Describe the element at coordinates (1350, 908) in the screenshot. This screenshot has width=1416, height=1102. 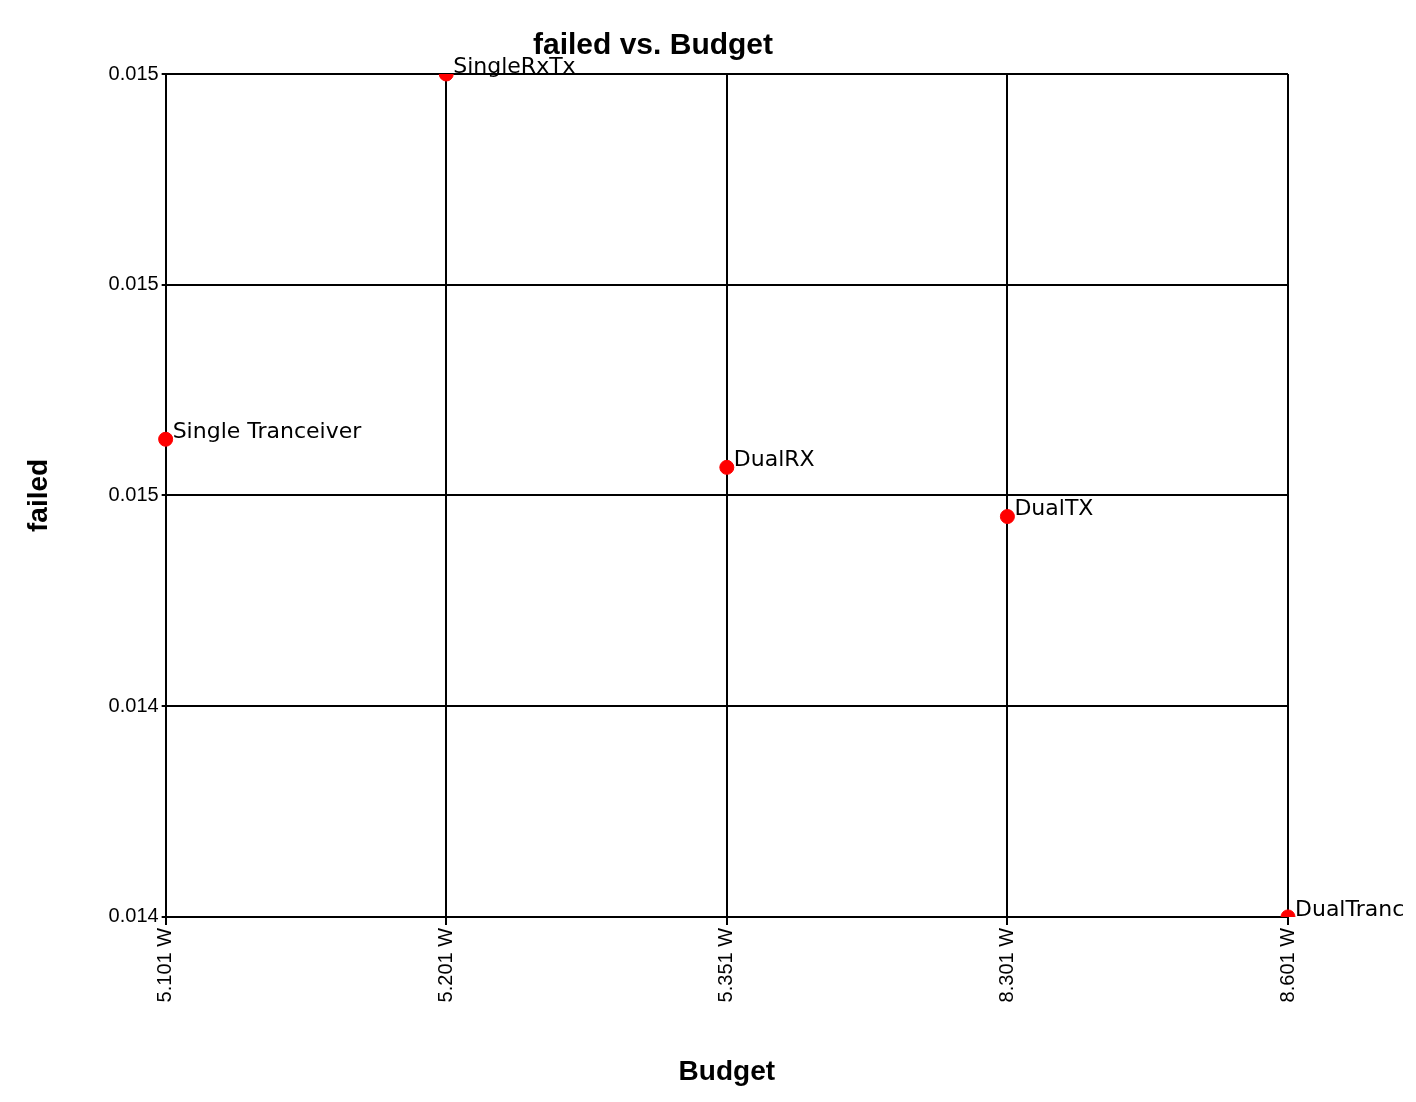
I see `annotation: DualTranc` at that location.